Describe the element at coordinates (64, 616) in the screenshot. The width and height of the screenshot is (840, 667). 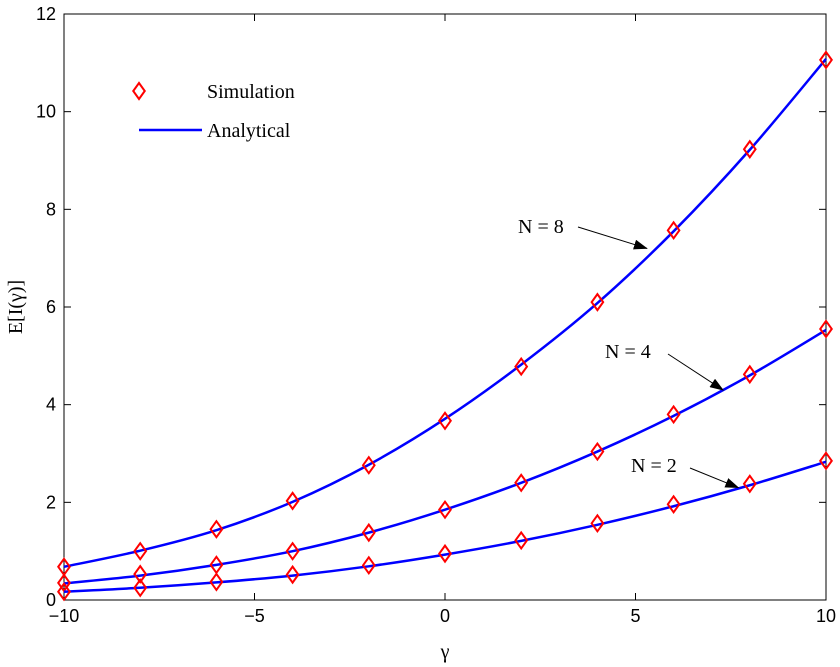
I see `x-tick-label: −10` at that location.